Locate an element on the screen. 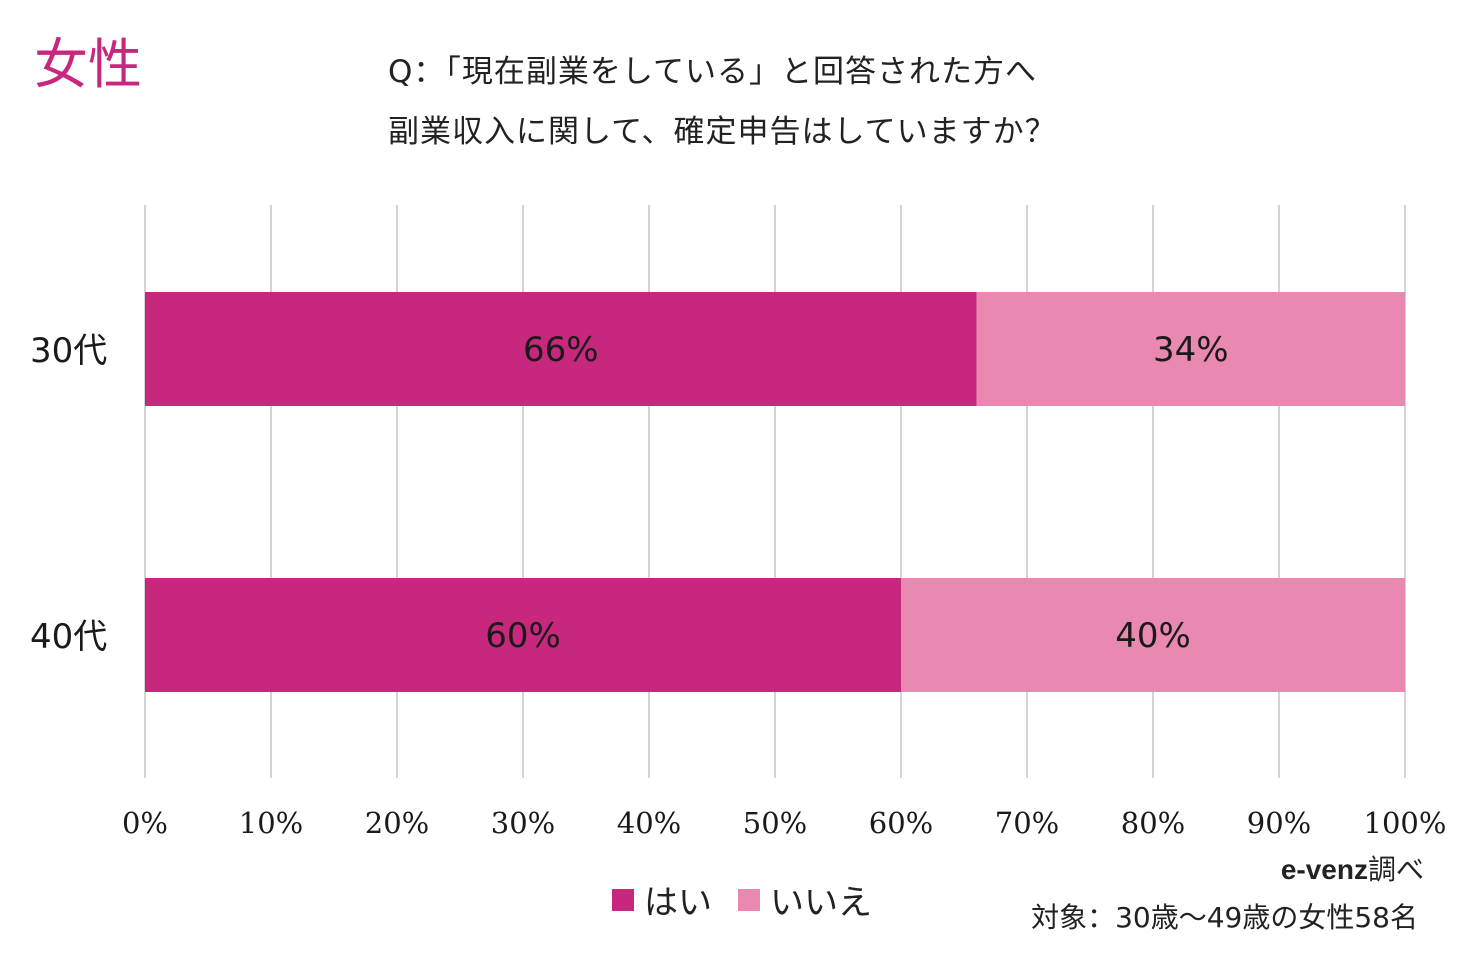 The image size is (1464, 958). x-tick-label: 90% is located at coordinates (1279, 823).